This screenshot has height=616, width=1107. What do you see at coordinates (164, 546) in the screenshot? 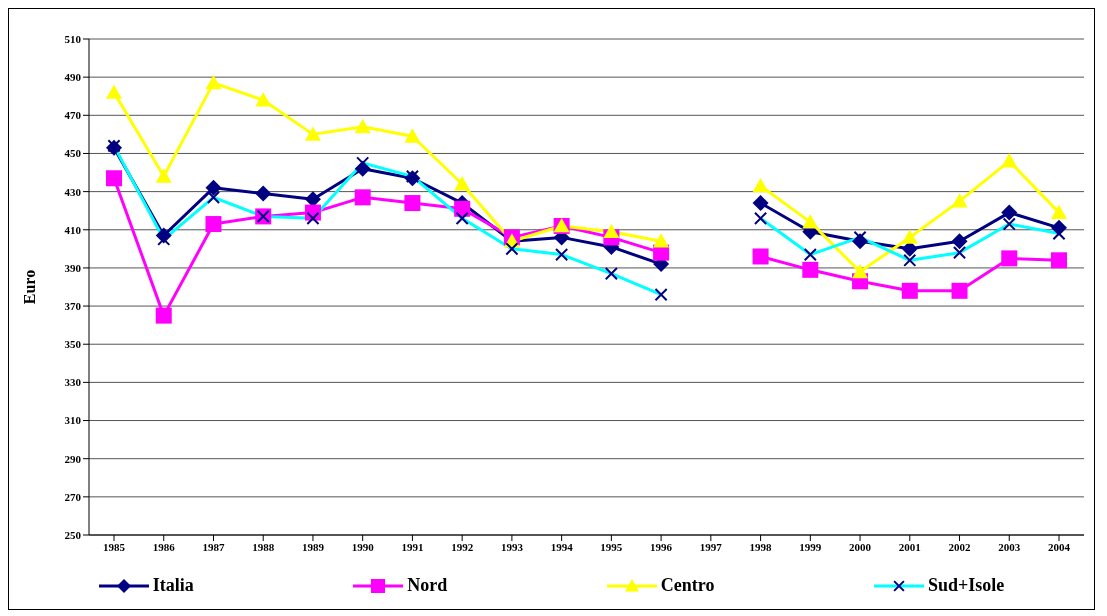
I see `x-tick-label: 1986` at bounding box center [164, 546].